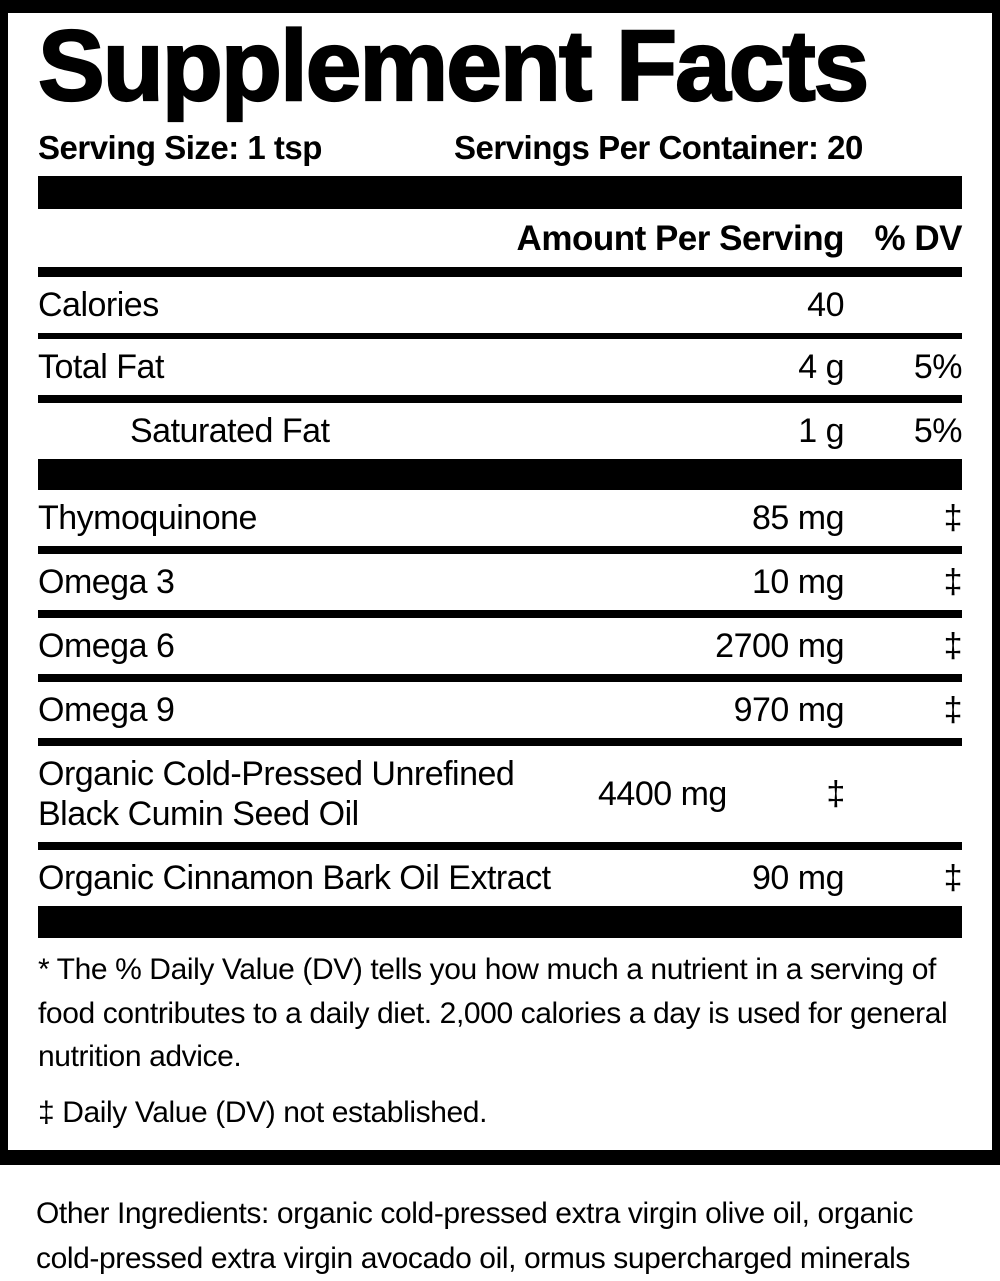  I want to click on thick-divider-middle, so click(500, 474).